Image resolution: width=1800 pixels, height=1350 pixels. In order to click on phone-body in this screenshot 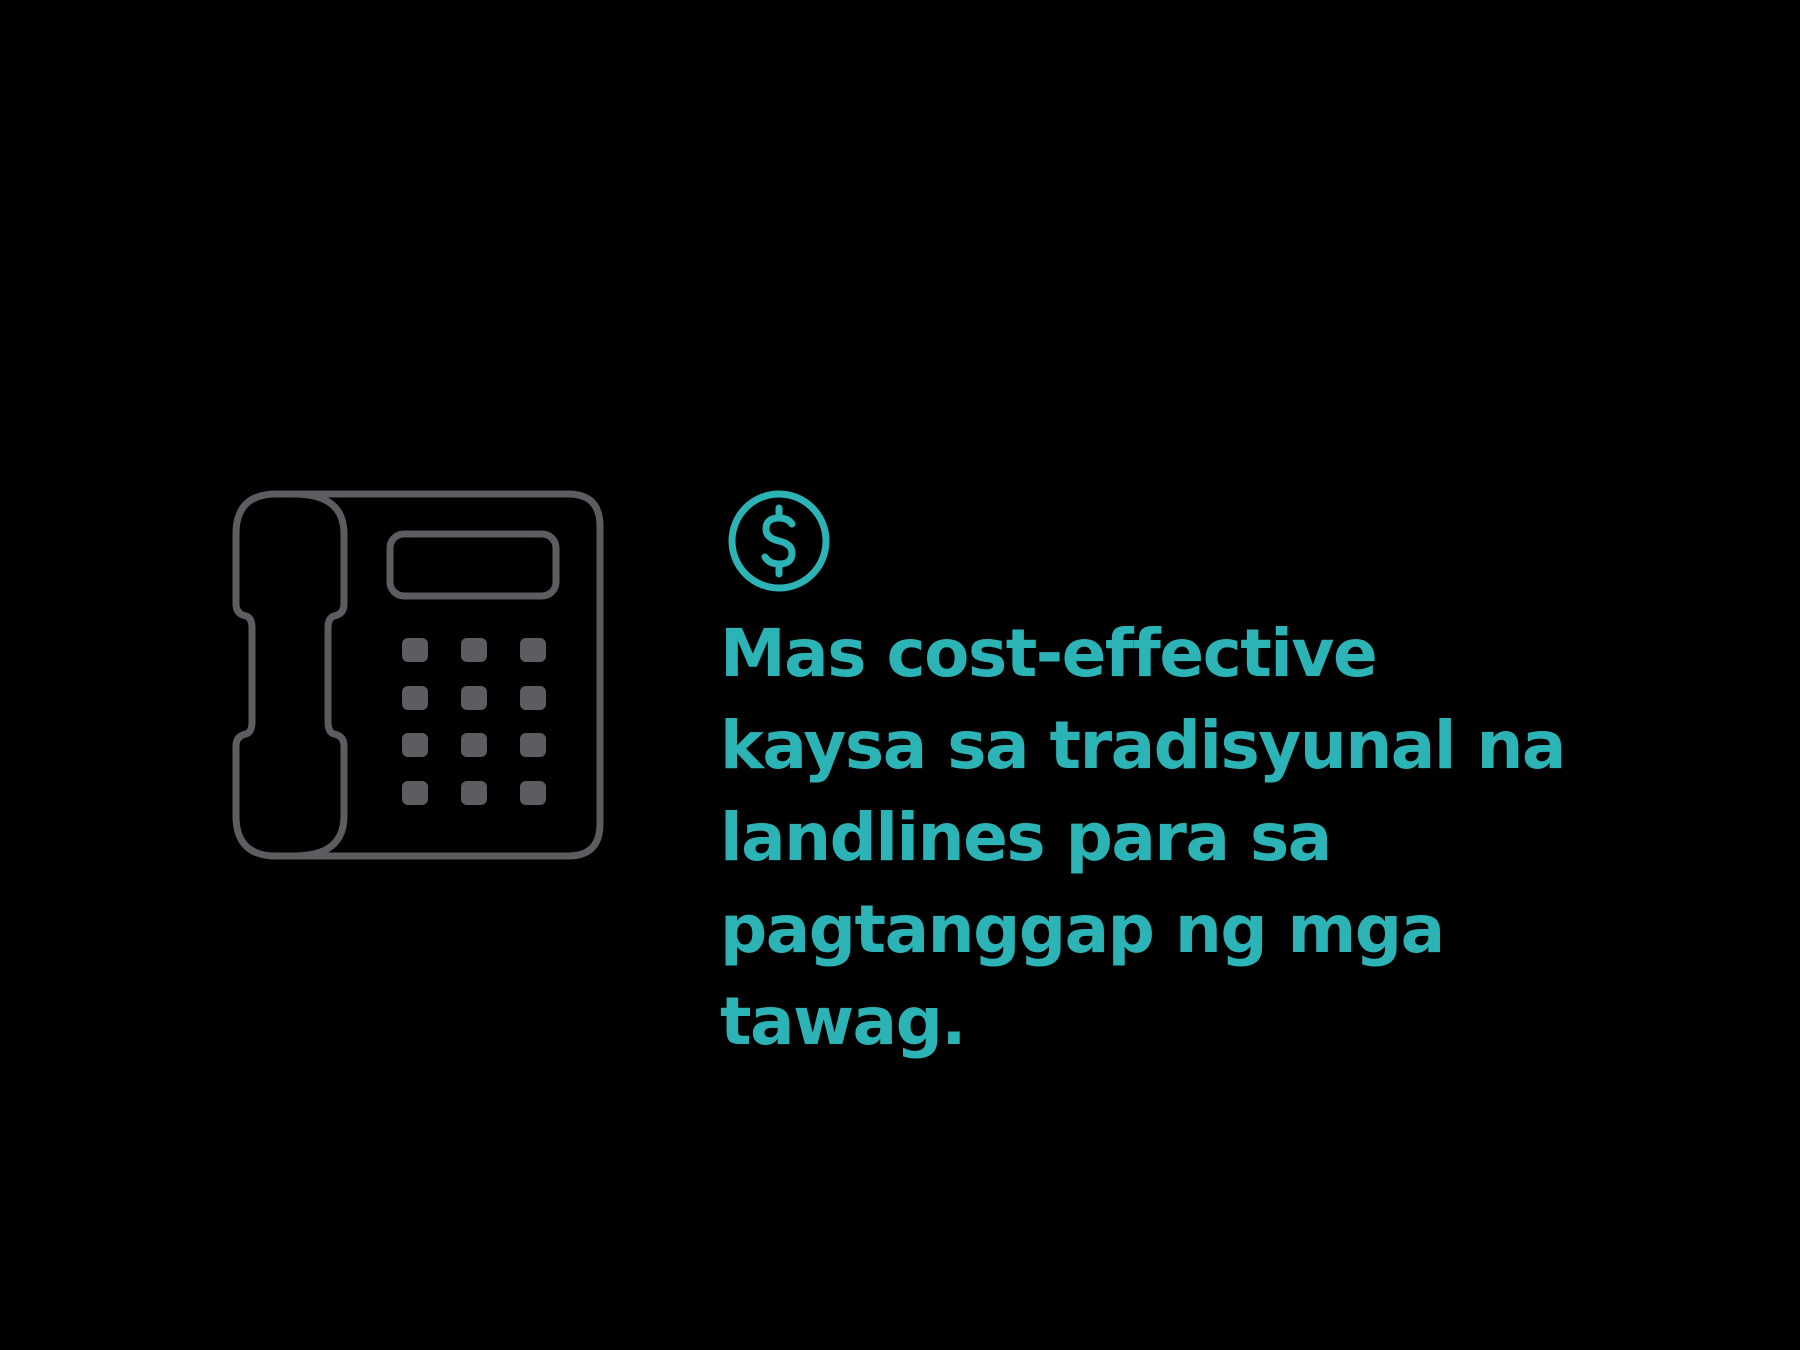, I will do `click(436, 675)`.